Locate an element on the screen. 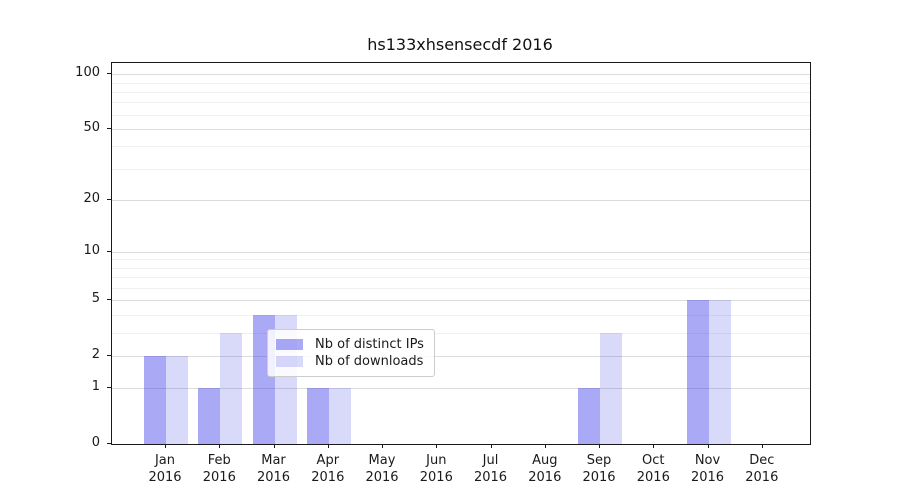  y-tick-label-50: 50 is located at coordinates (91, 127).